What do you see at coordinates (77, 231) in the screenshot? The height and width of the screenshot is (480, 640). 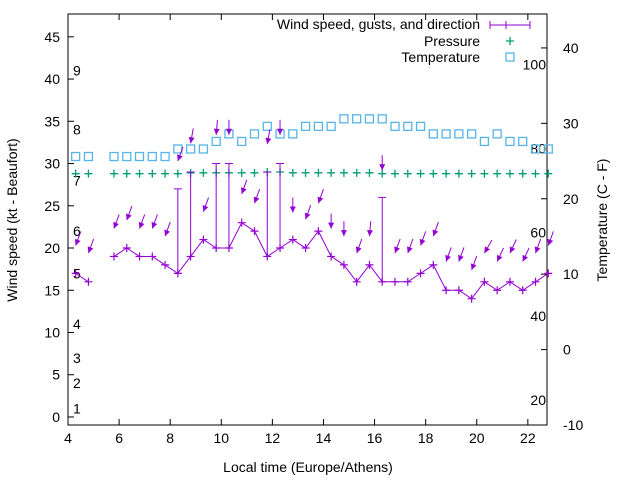 I see `beaufort-label: 6` at bounding box center [77, 231].